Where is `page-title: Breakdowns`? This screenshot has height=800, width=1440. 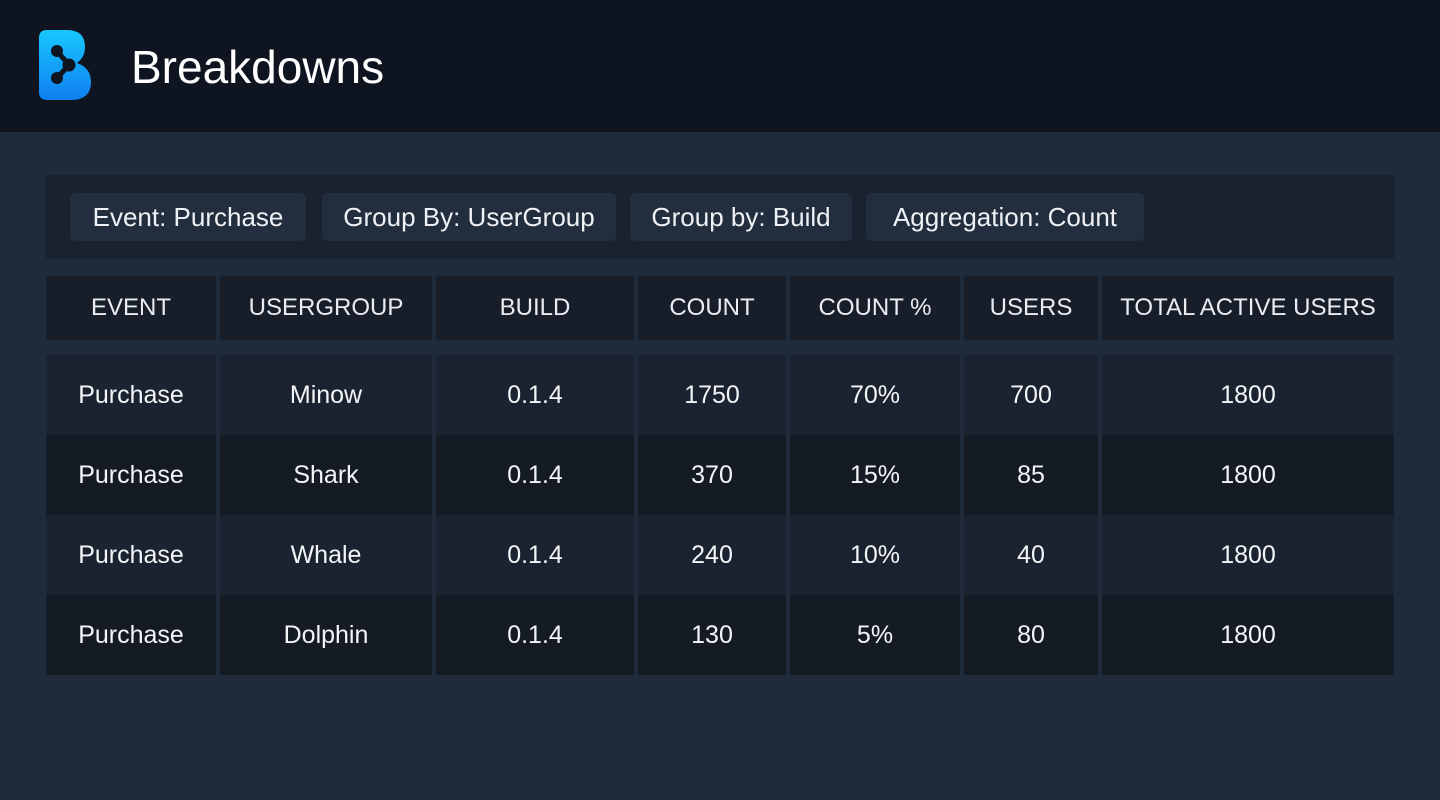 page-title: Breakdowns is located at coordinates (258, 67).